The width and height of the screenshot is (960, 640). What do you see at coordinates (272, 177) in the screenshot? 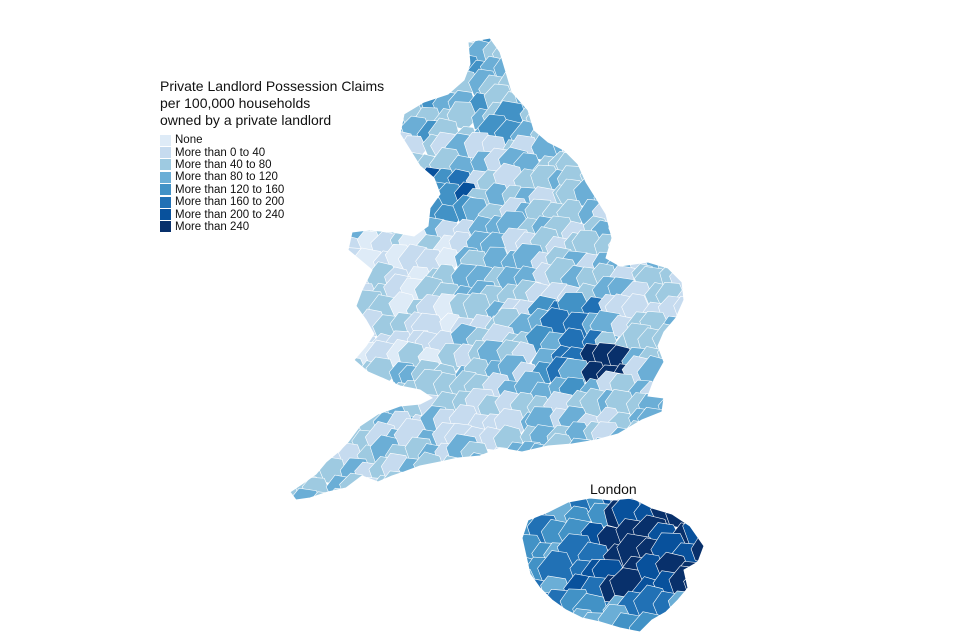
I see `legend-item: More than 80 to 120` at bounding box center [272, 177].